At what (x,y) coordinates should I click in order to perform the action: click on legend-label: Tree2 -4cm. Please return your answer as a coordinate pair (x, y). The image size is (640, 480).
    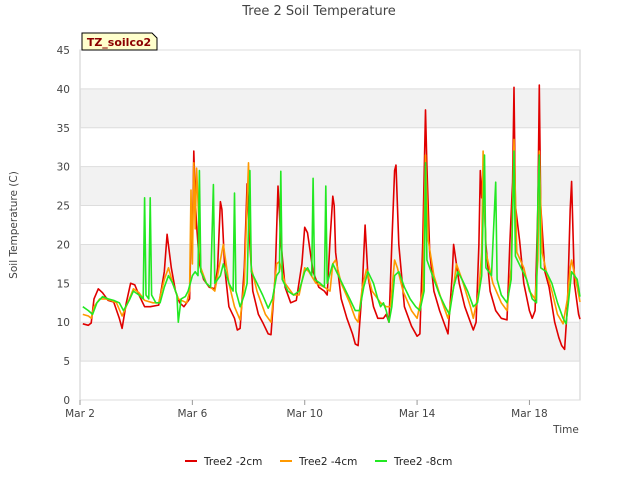
    Looking at the image, I should click on (327, 462).